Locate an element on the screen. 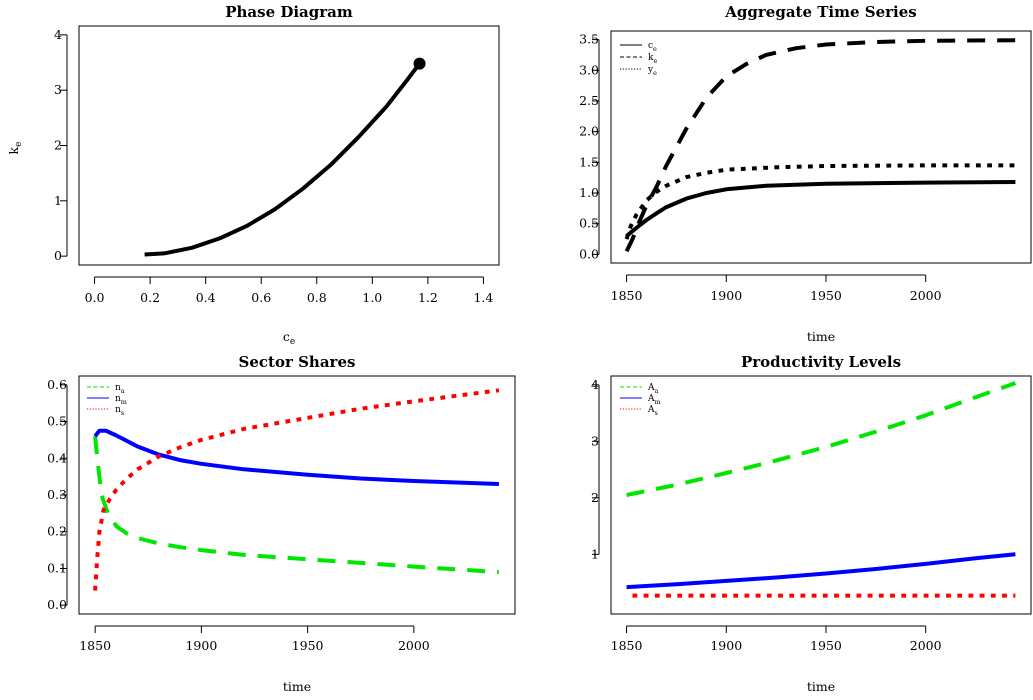 The width and height of the screenshot is (1033, 700). legend-label: nm is located at coordinates (121, 400).